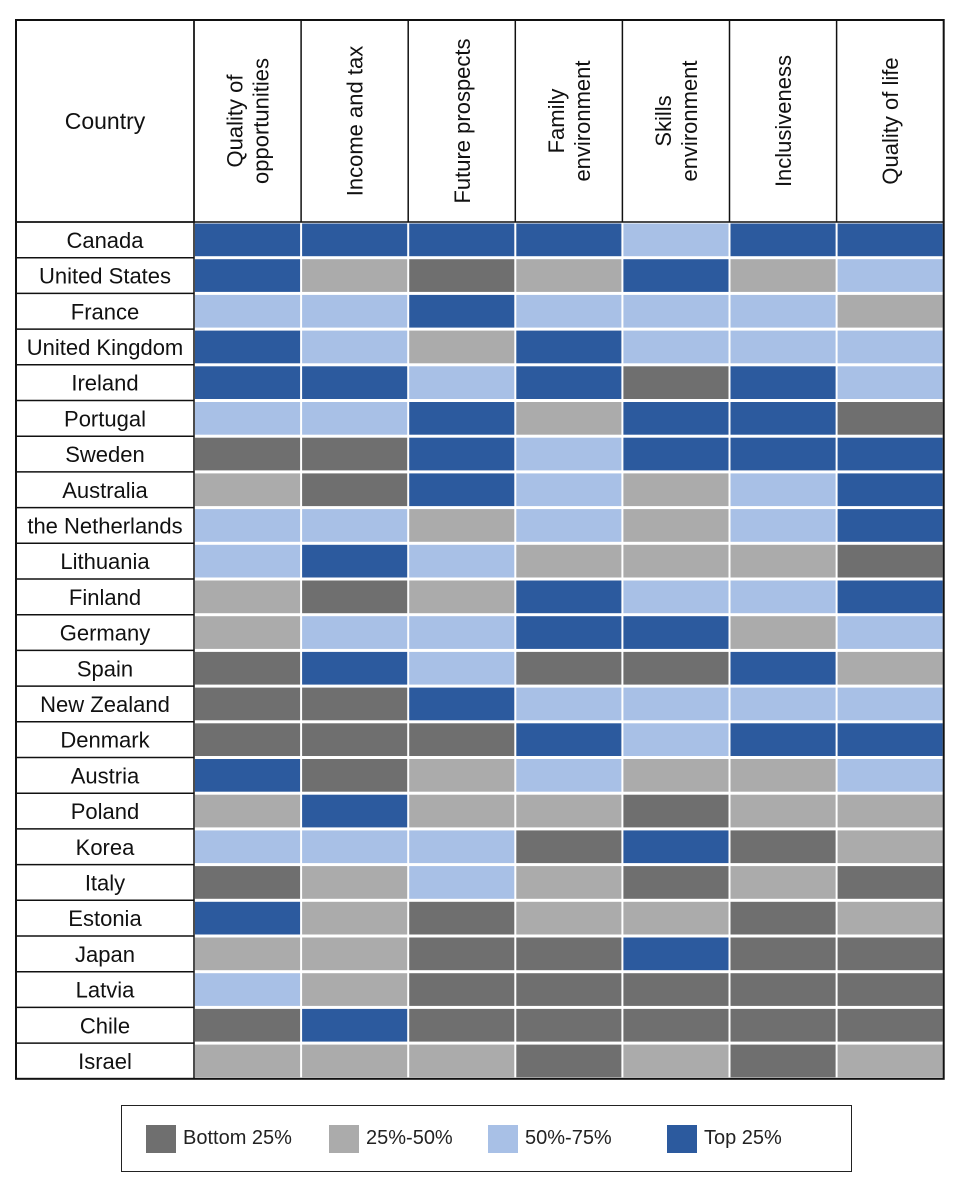 Image resolution: width=965 pixels, height=1188 pixels. I want to click on country-label: Austria, so click(105, 775).